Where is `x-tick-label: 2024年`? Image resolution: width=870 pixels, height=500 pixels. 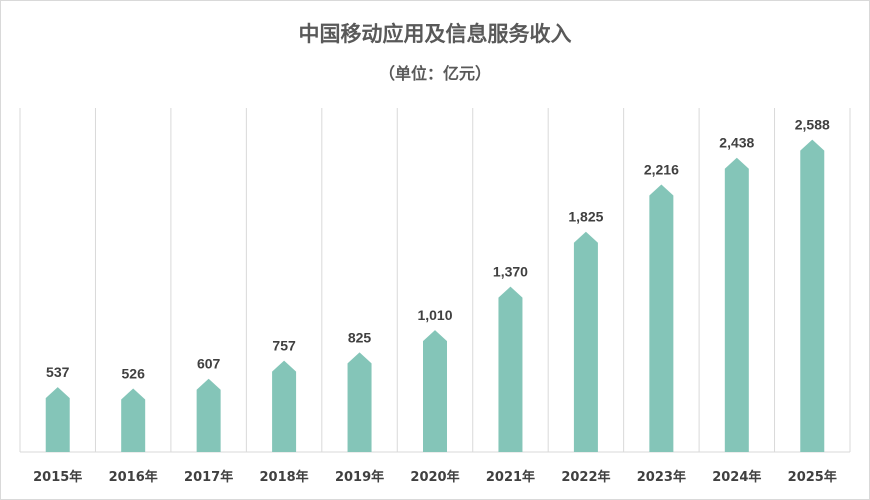 x-tick-label: 2024年 is located at coordinates (736, 477).